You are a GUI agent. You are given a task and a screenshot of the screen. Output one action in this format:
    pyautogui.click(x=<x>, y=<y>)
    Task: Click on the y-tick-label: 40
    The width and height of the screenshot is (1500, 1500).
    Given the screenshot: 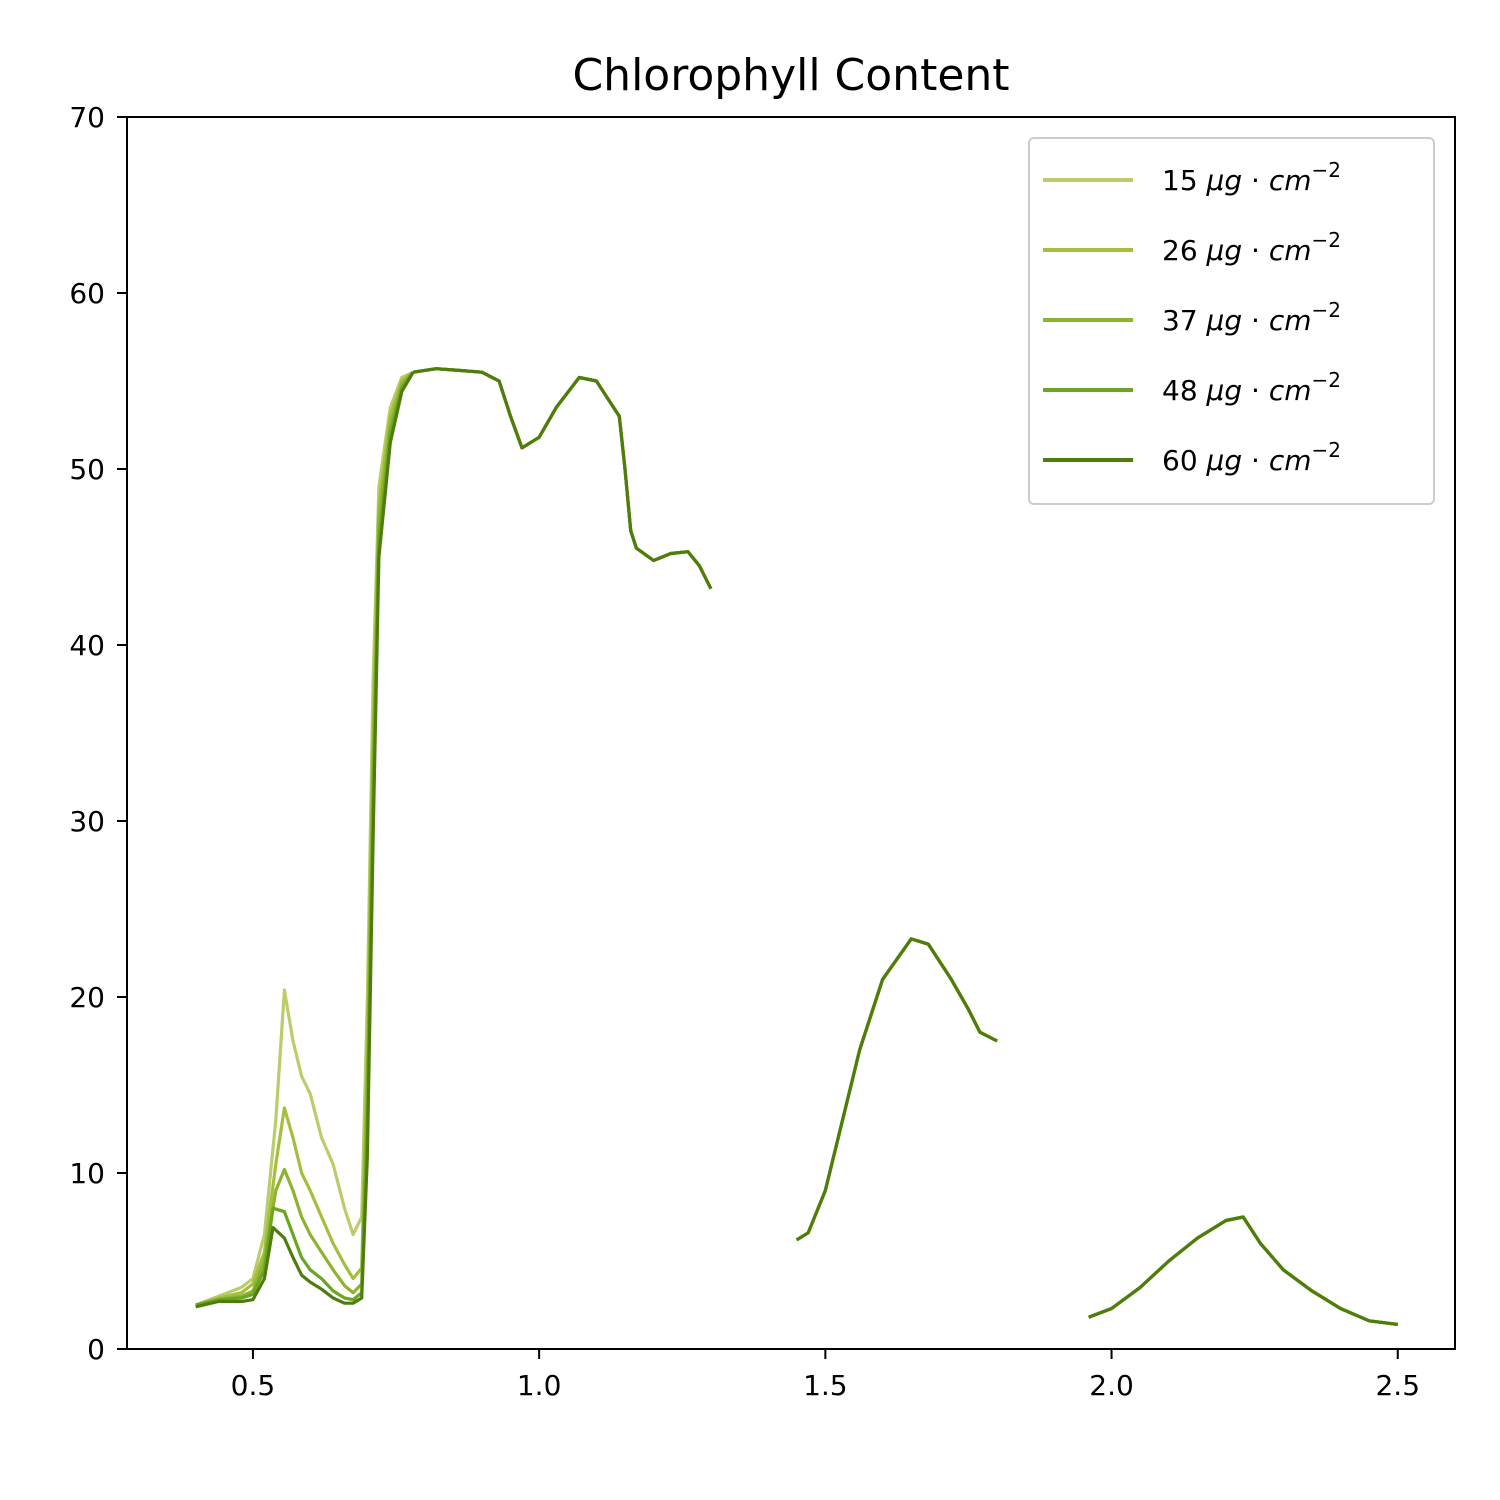 What is the action you would take?
    pyautogui.click(x=87, y=645)
    